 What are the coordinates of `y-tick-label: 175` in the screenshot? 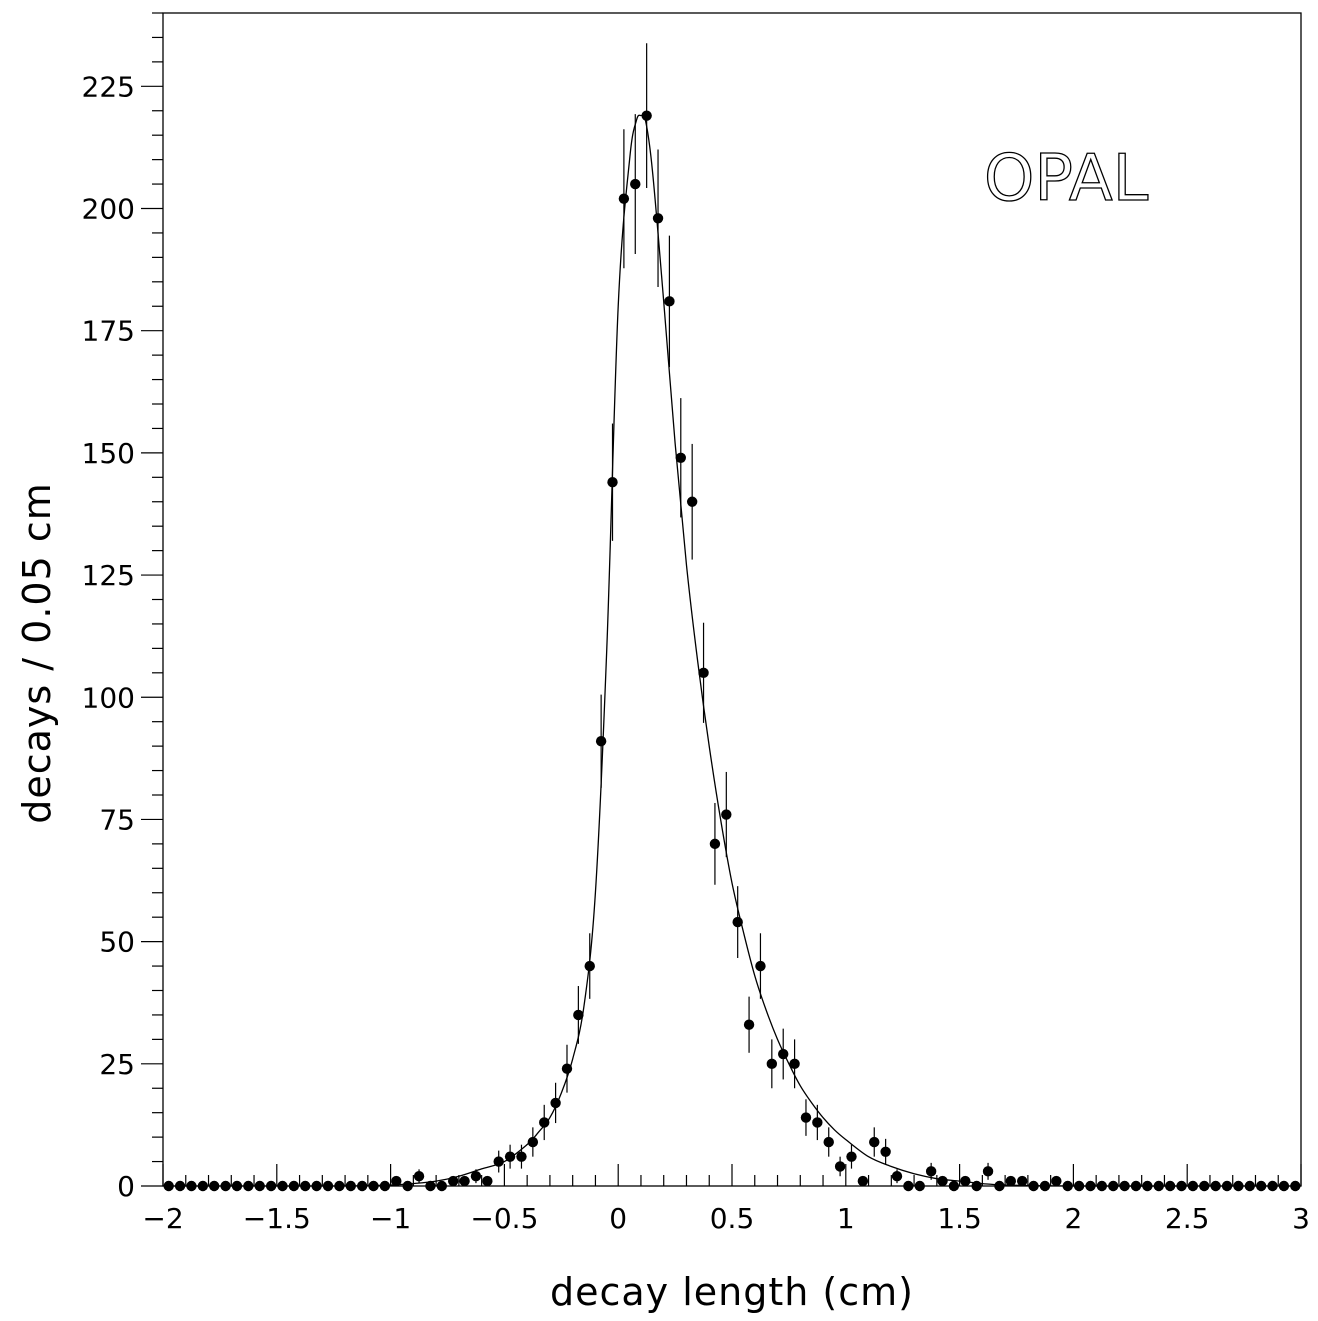 It's located at (108, 331).